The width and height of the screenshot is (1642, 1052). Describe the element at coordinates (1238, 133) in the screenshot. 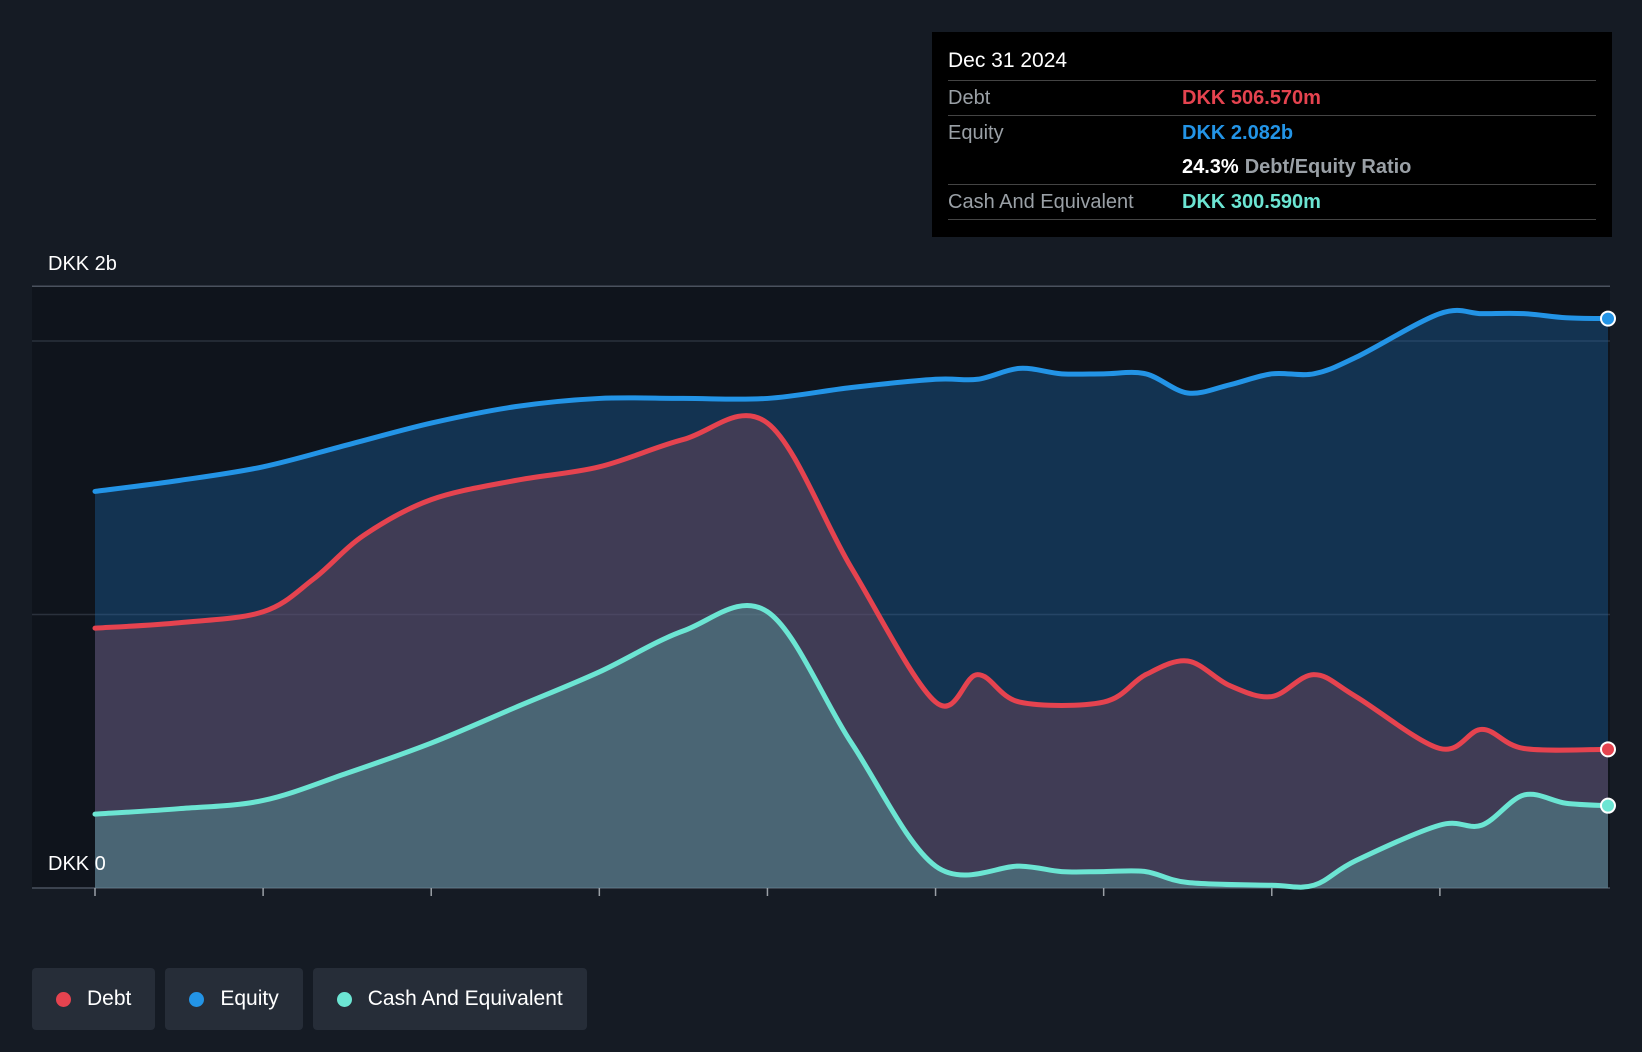

I see `tooltip-equity-value: DKK 2.082b` at that location.